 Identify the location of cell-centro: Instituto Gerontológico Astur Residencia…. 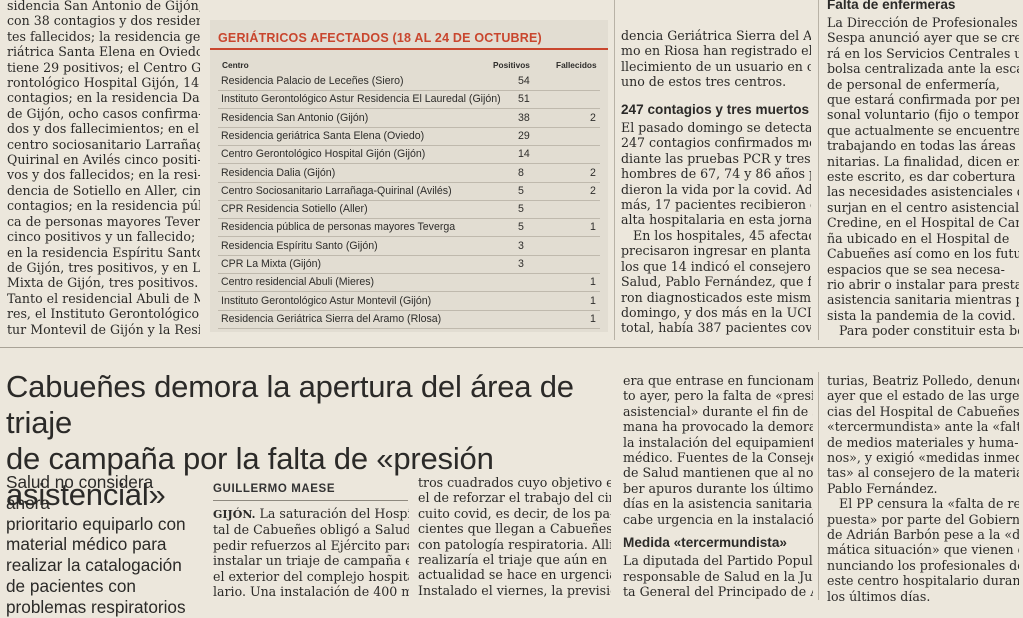
(361, 99).